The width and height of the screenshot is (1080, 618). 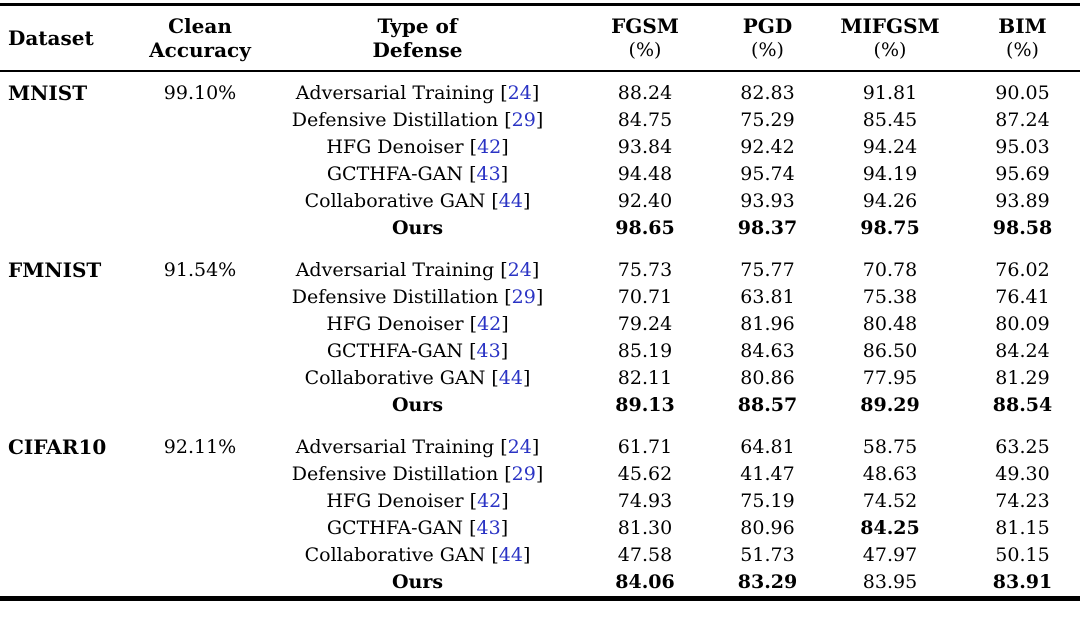 What do you see at coordinates (767, 528) in the screenshot?
I see `pgd-value: 80.96` at bounding box center [767, 528].